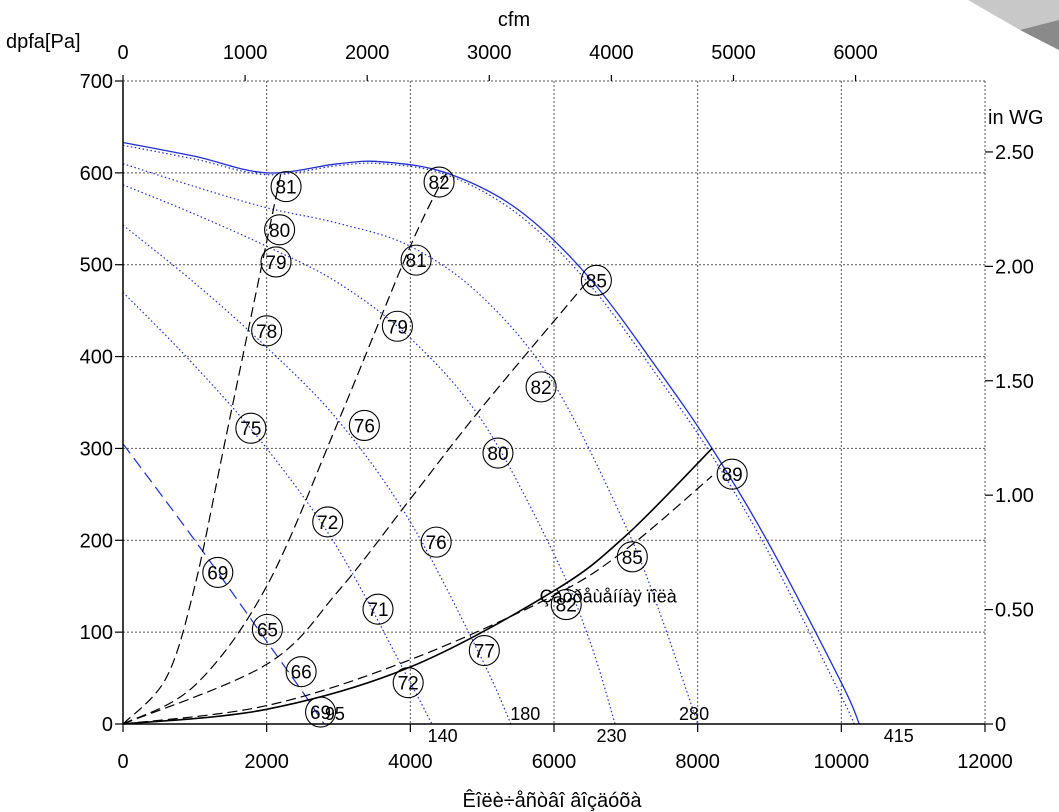  What do you see at coordinates (1014, 382) in the screenshot?
I see `y2-tick-label: 1.50` at bounding box center [1014, 382].